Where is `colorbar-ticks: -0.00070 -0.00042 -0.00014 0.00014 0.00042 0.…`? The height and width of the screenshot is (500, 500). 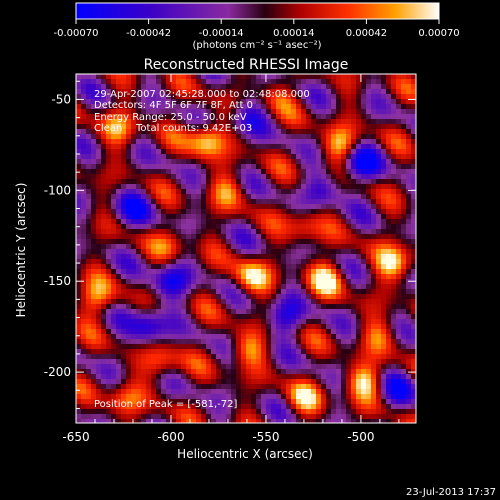
colorbar-ticks: -0.00070 -0.00042 -0.00014 0.00014 0.00042 0.… is located at coordinates (257, 29).